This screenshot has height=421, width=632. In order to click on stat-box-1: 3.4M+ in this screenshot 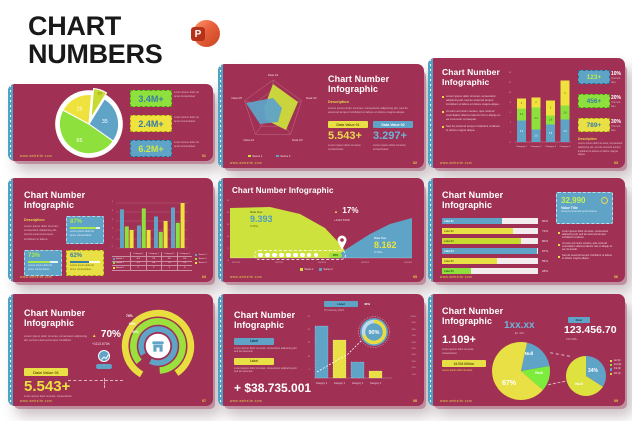, I will do `click(151, 98)`.